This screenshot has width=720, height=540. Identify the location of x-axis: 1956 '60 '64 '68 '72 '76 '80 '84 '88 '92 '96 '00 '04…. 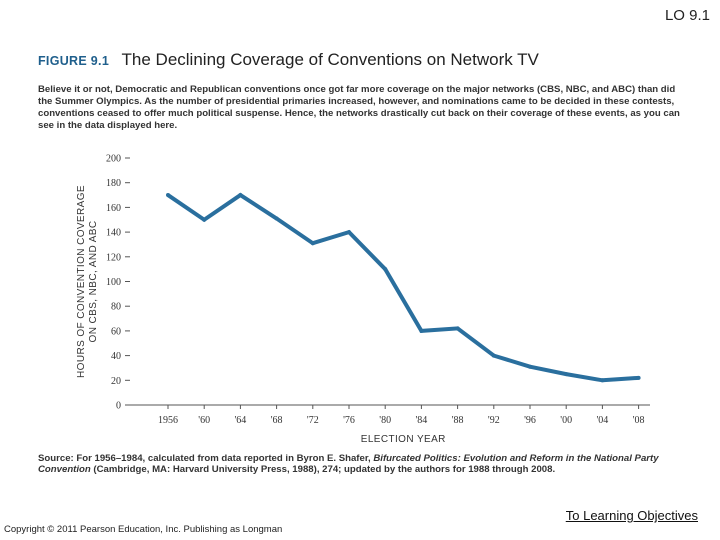
(390, 415).